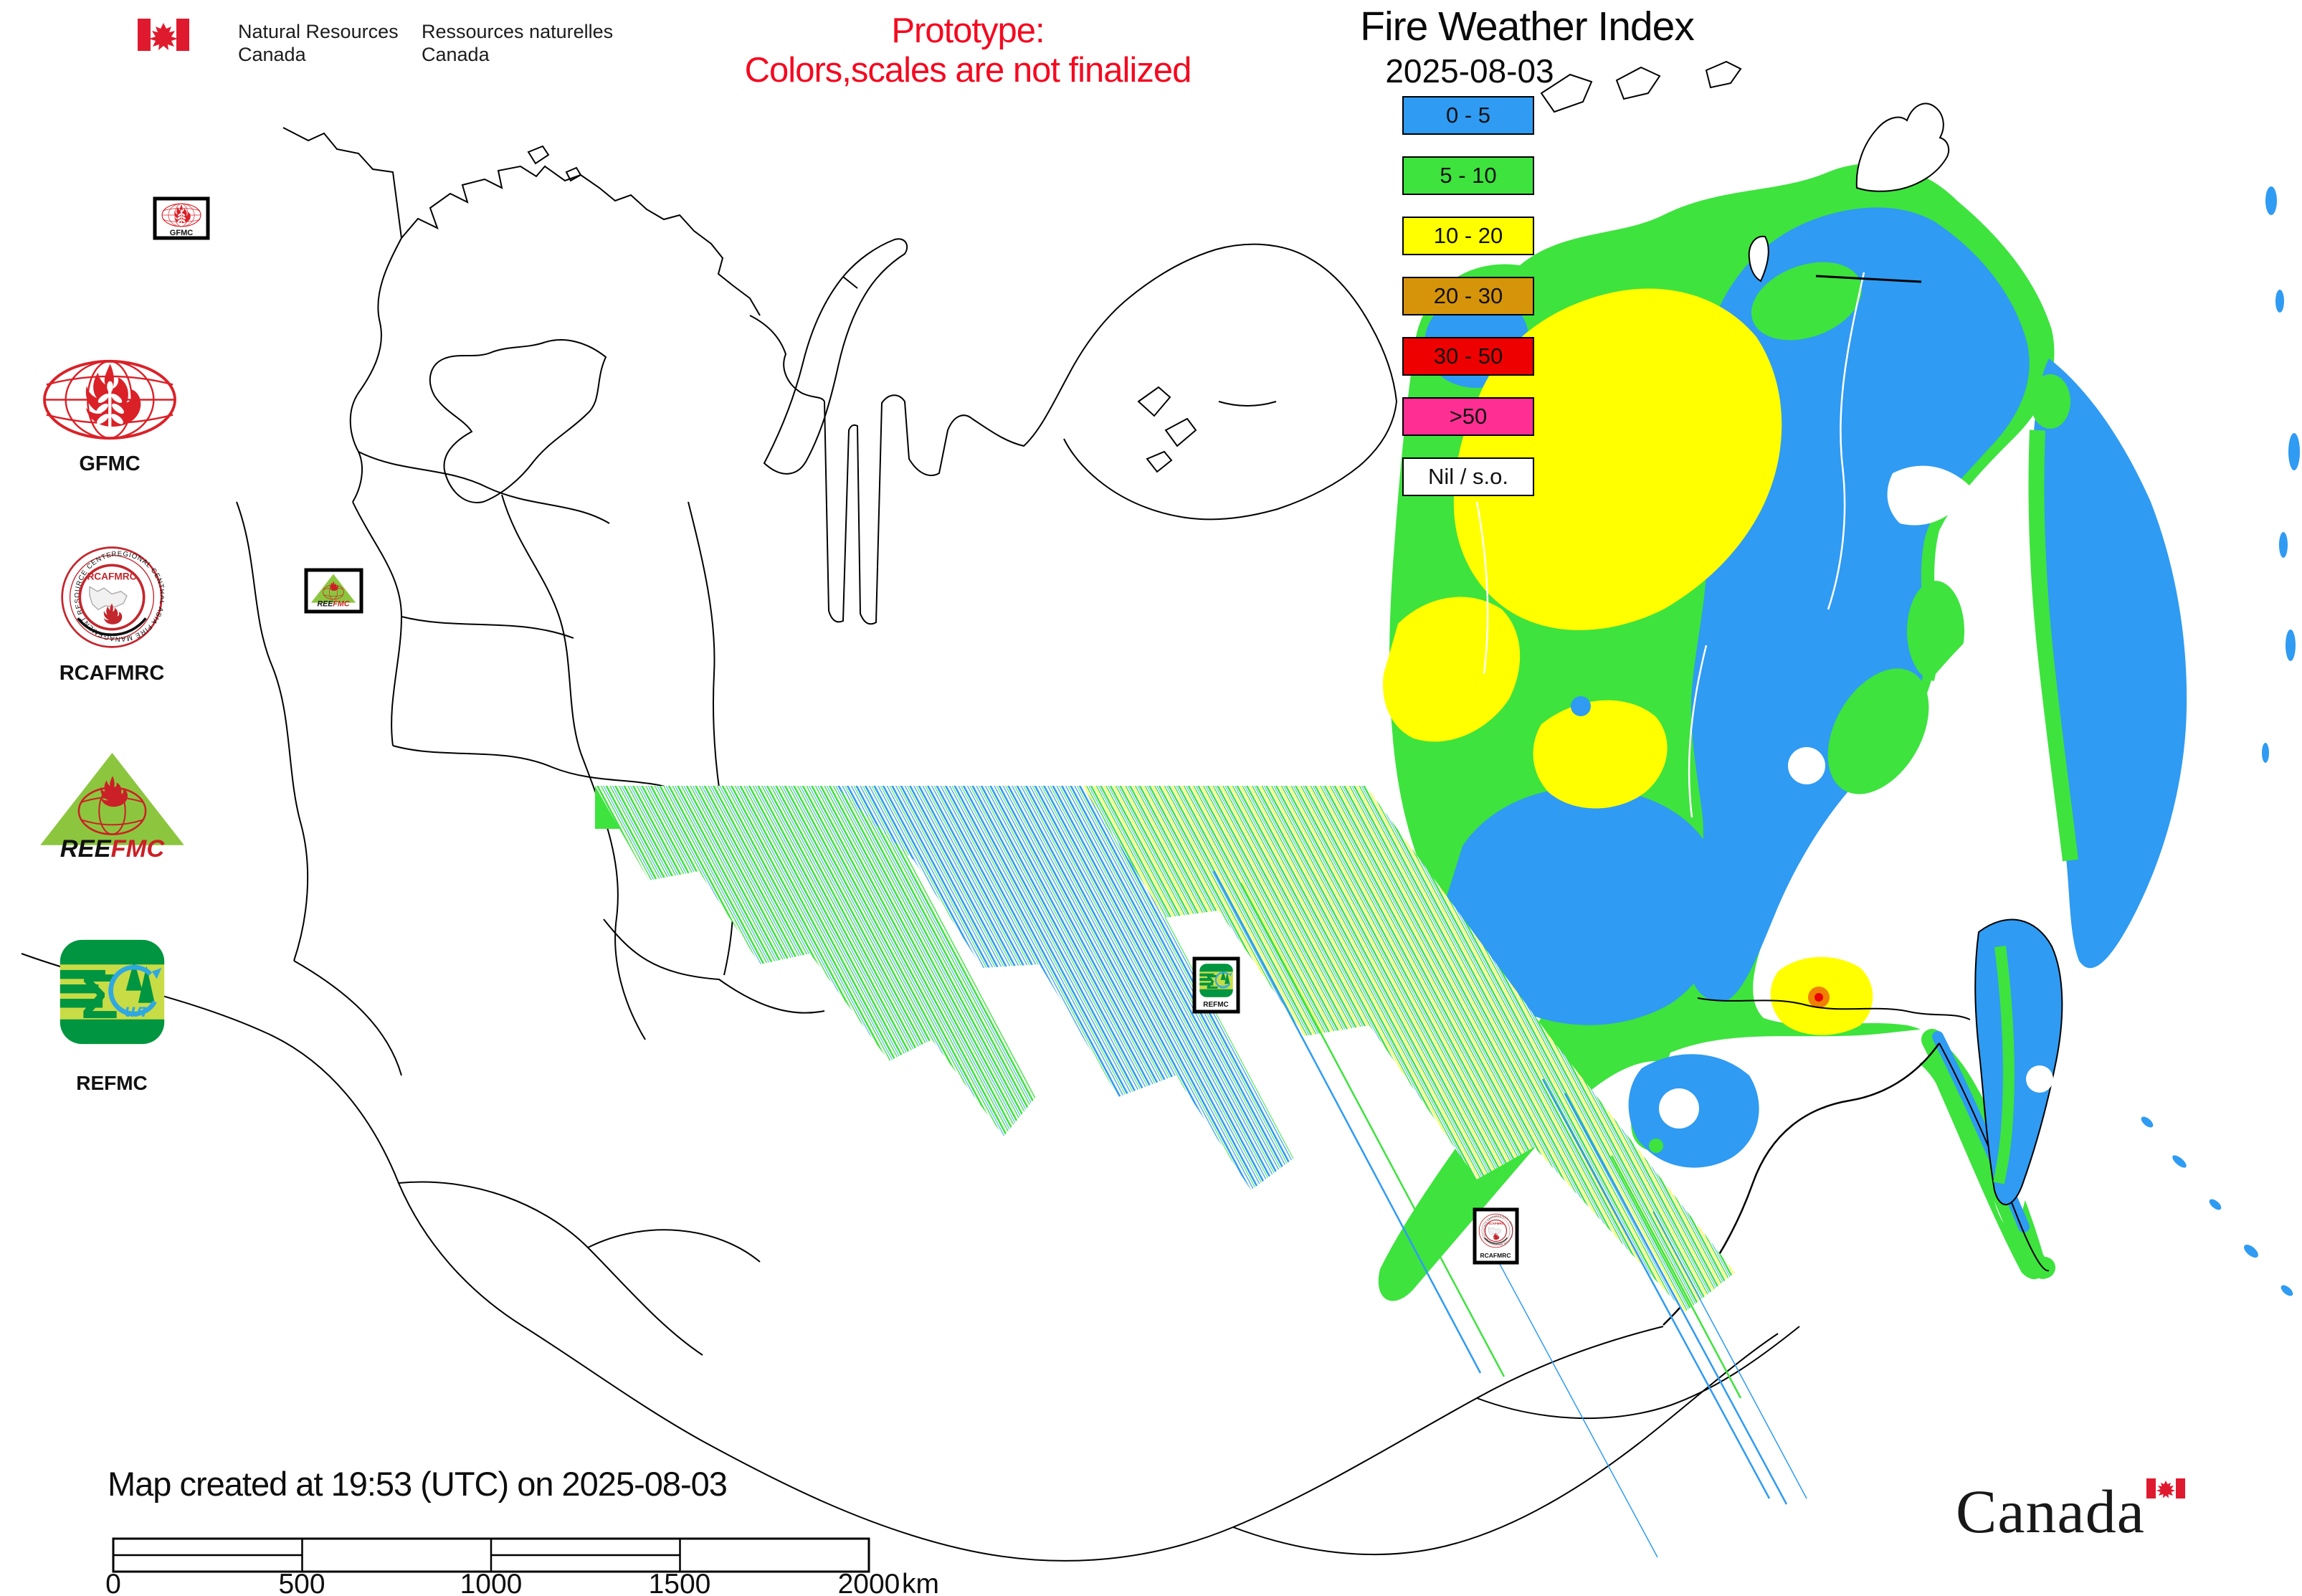 The width and height of the screenshot is (2302, 1596). I want to click on agency-en-line1: Natural Resources, so click(319, 31).